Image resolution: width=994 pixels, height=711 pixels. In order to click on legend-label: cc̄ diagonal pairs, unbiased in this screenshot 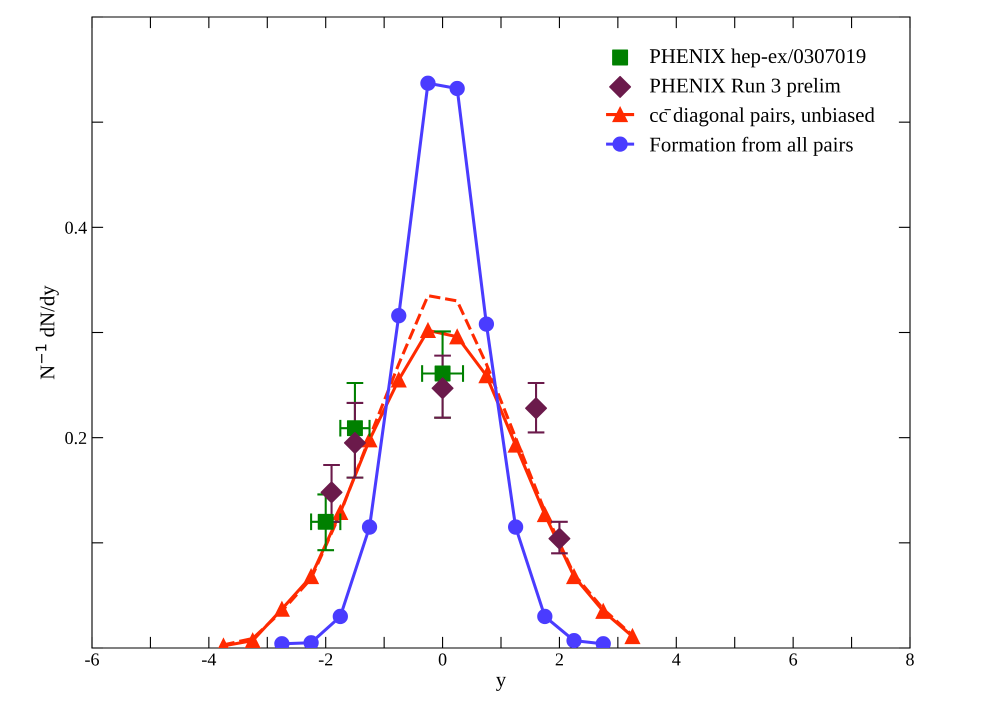, I will do `click(762, 116)`.